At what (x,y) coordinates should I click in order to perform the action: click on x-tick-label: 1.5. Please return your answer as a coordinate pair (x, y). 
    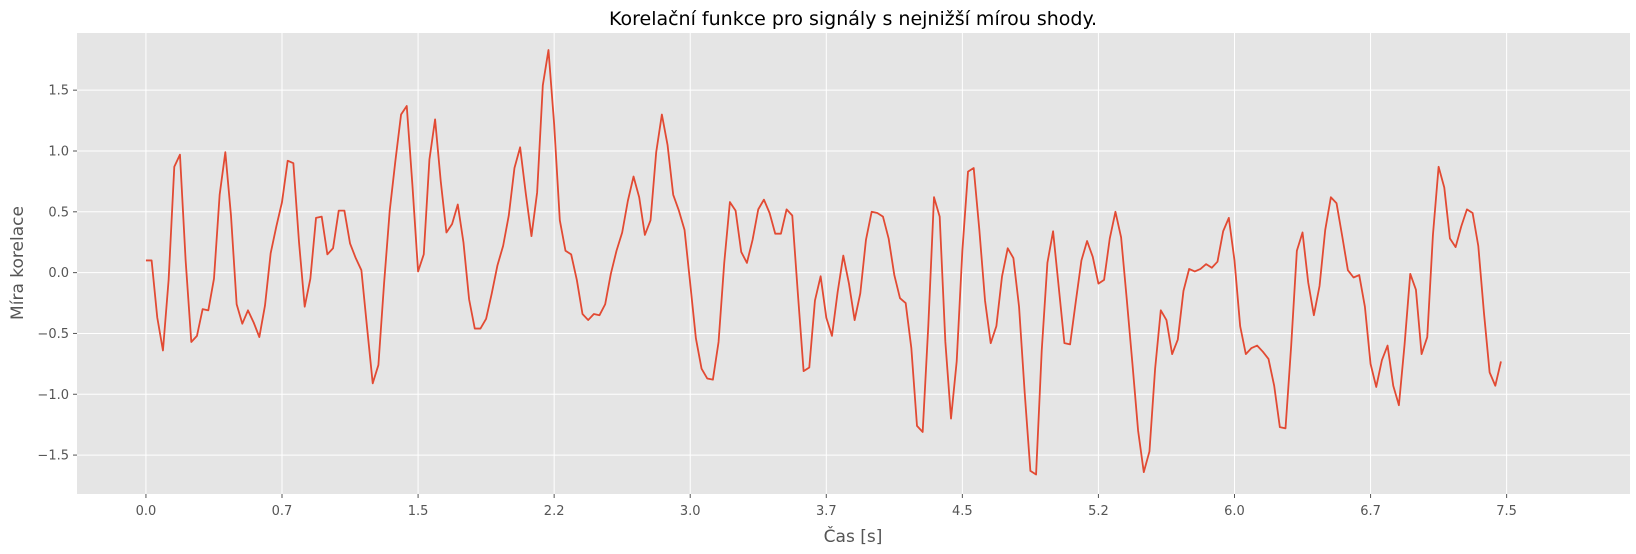
    Looking at the image, I should click on (418, 511).